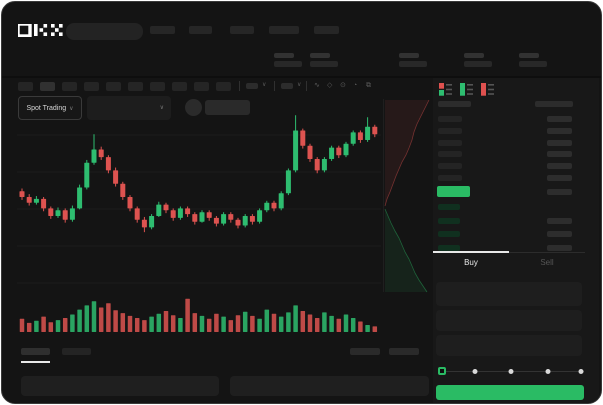 This screenshot has width=603, height=405. I want to click on tab-buy: Buy, so click(471, 262).